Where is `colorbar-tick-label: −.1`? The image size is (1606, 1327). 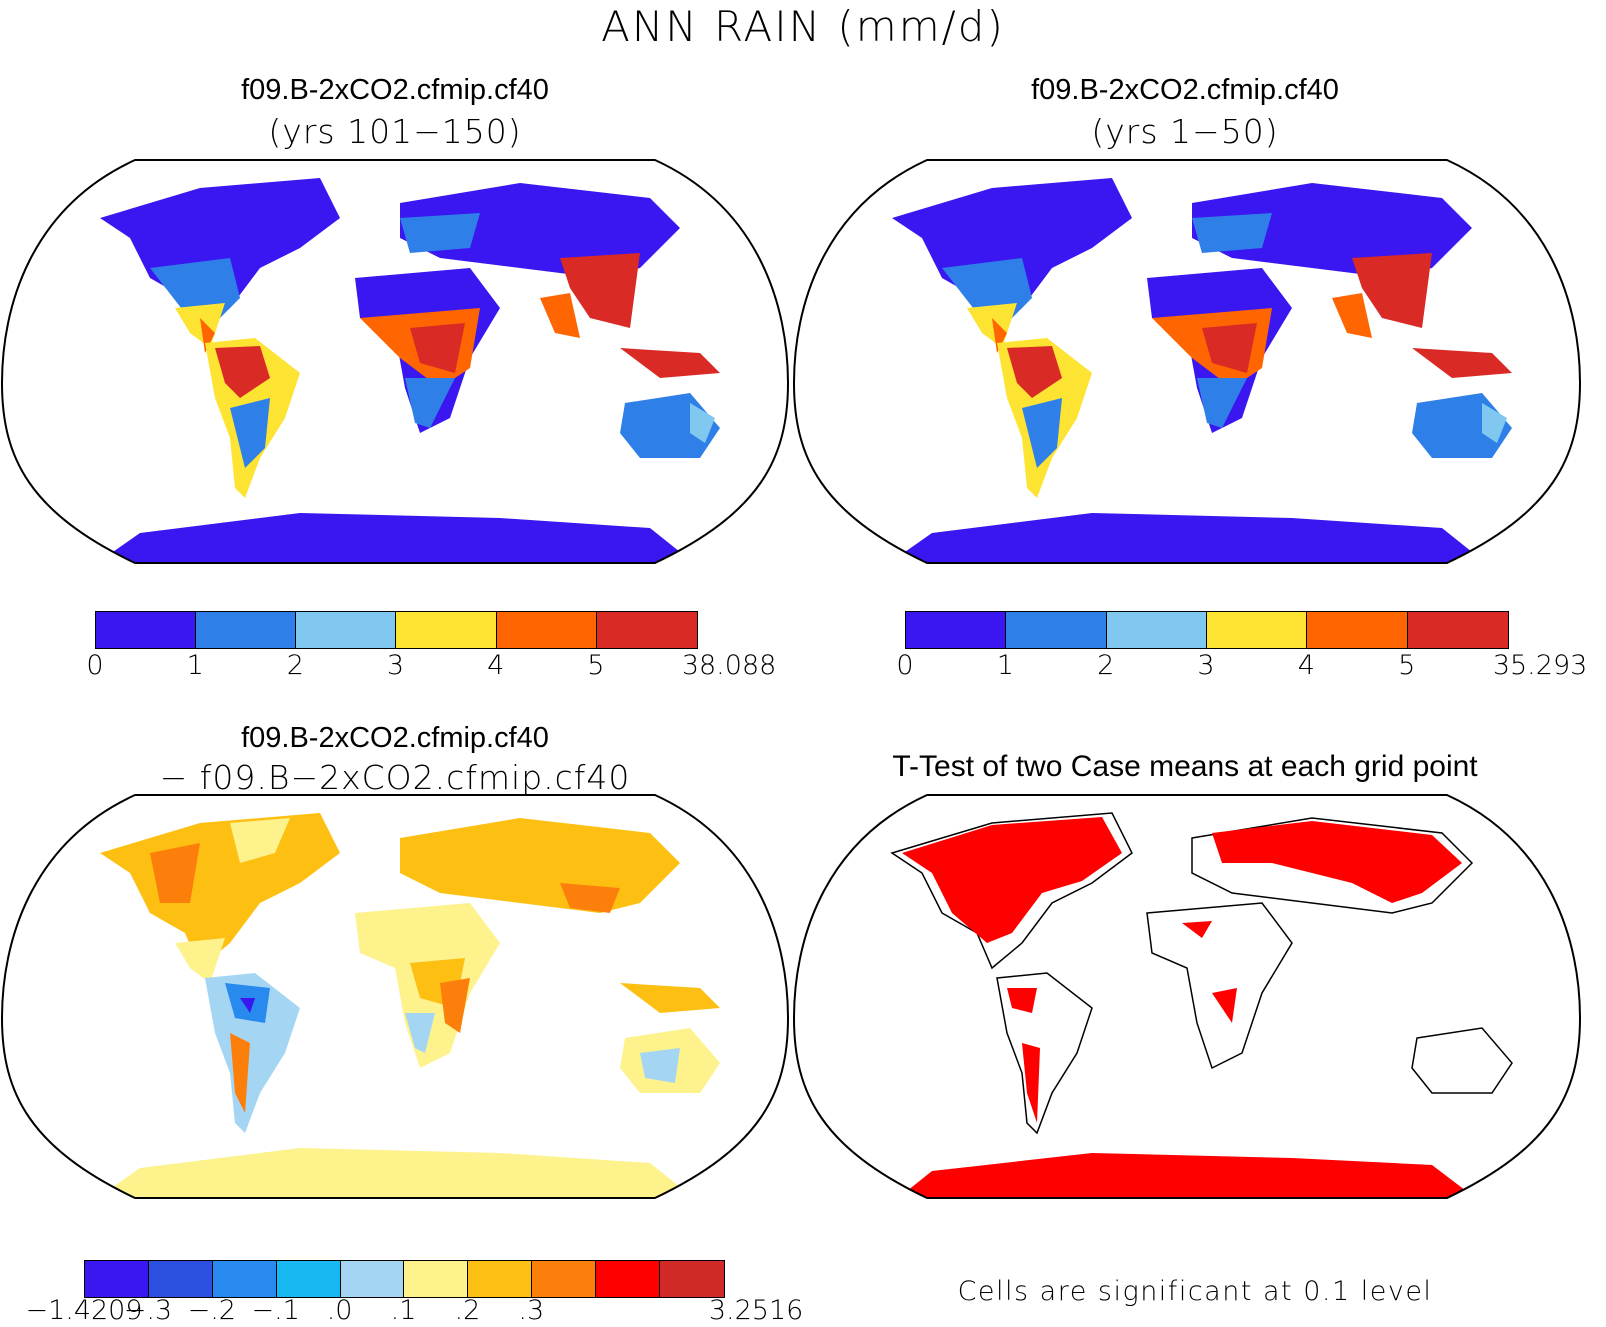 colorbar-tick-label: −.1 is located at coordinates (275, 1310).